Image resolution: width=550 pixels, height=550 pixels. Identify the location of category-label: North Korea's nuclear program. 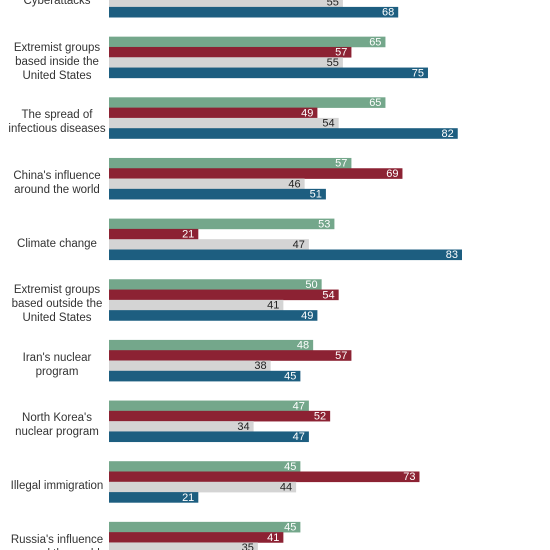
(57, 425).